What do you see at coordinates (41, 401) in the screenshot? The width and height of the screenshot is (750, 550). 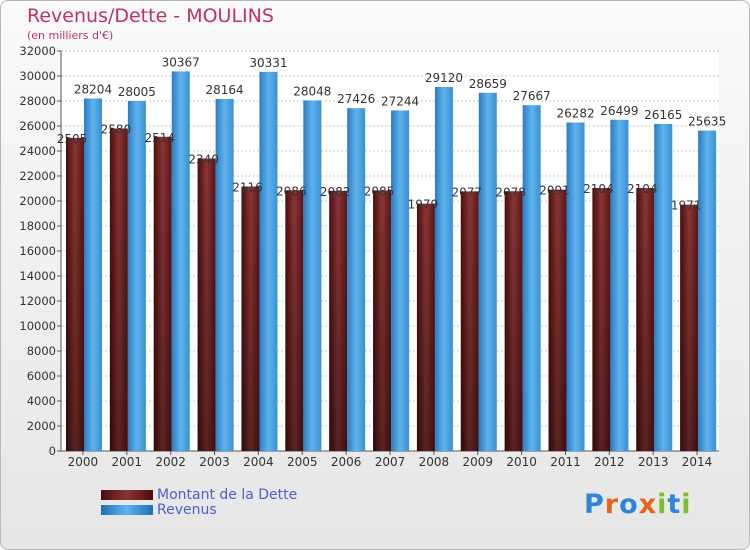 I see `y-tick-label: 4000` at bounding box center [41, 401].